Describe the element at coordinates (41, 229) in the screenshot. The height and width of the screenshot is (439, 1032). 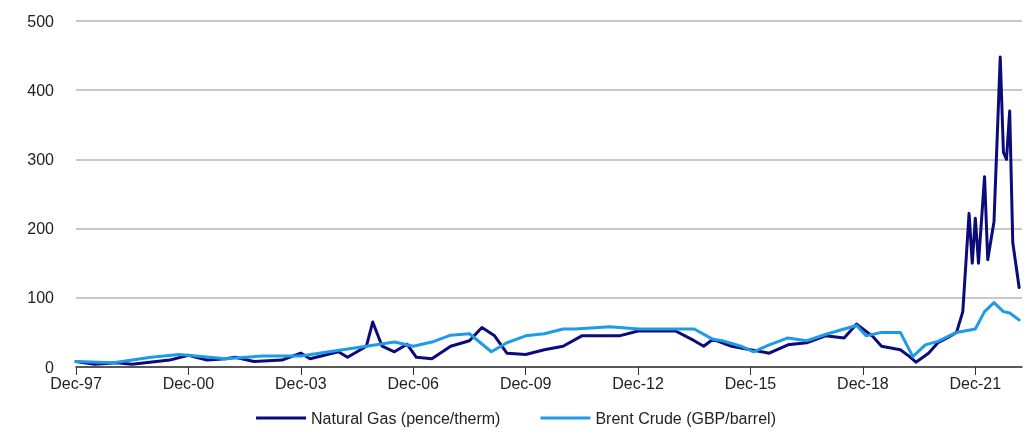
I see `y-tick-label: 200` at that location.